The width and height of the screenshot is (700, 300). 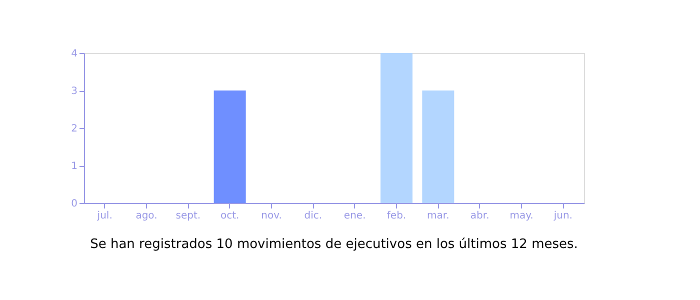 I want to click on x-tick-label: may., so click(x=522, y=216).